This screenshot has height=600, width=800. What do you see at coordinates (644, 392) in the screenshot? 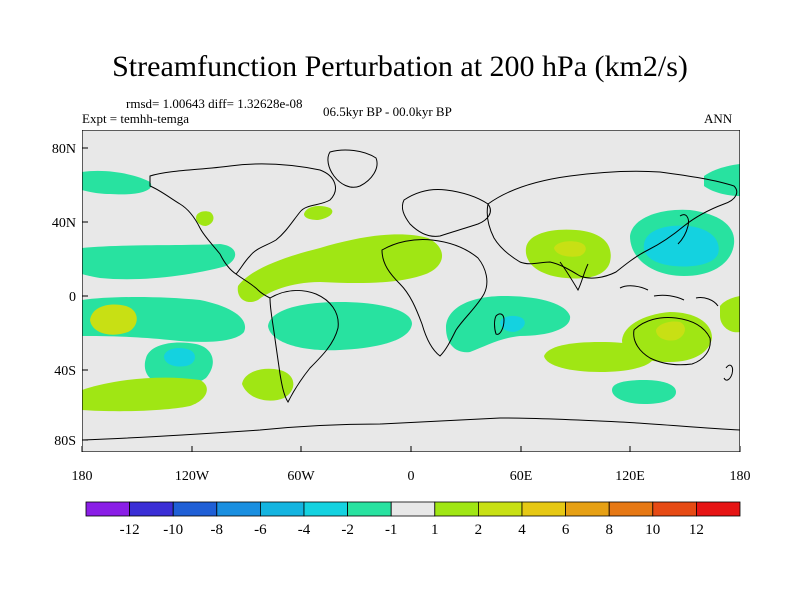
I see `anomaly-e-indian-green` at bounding box center [644, 392].